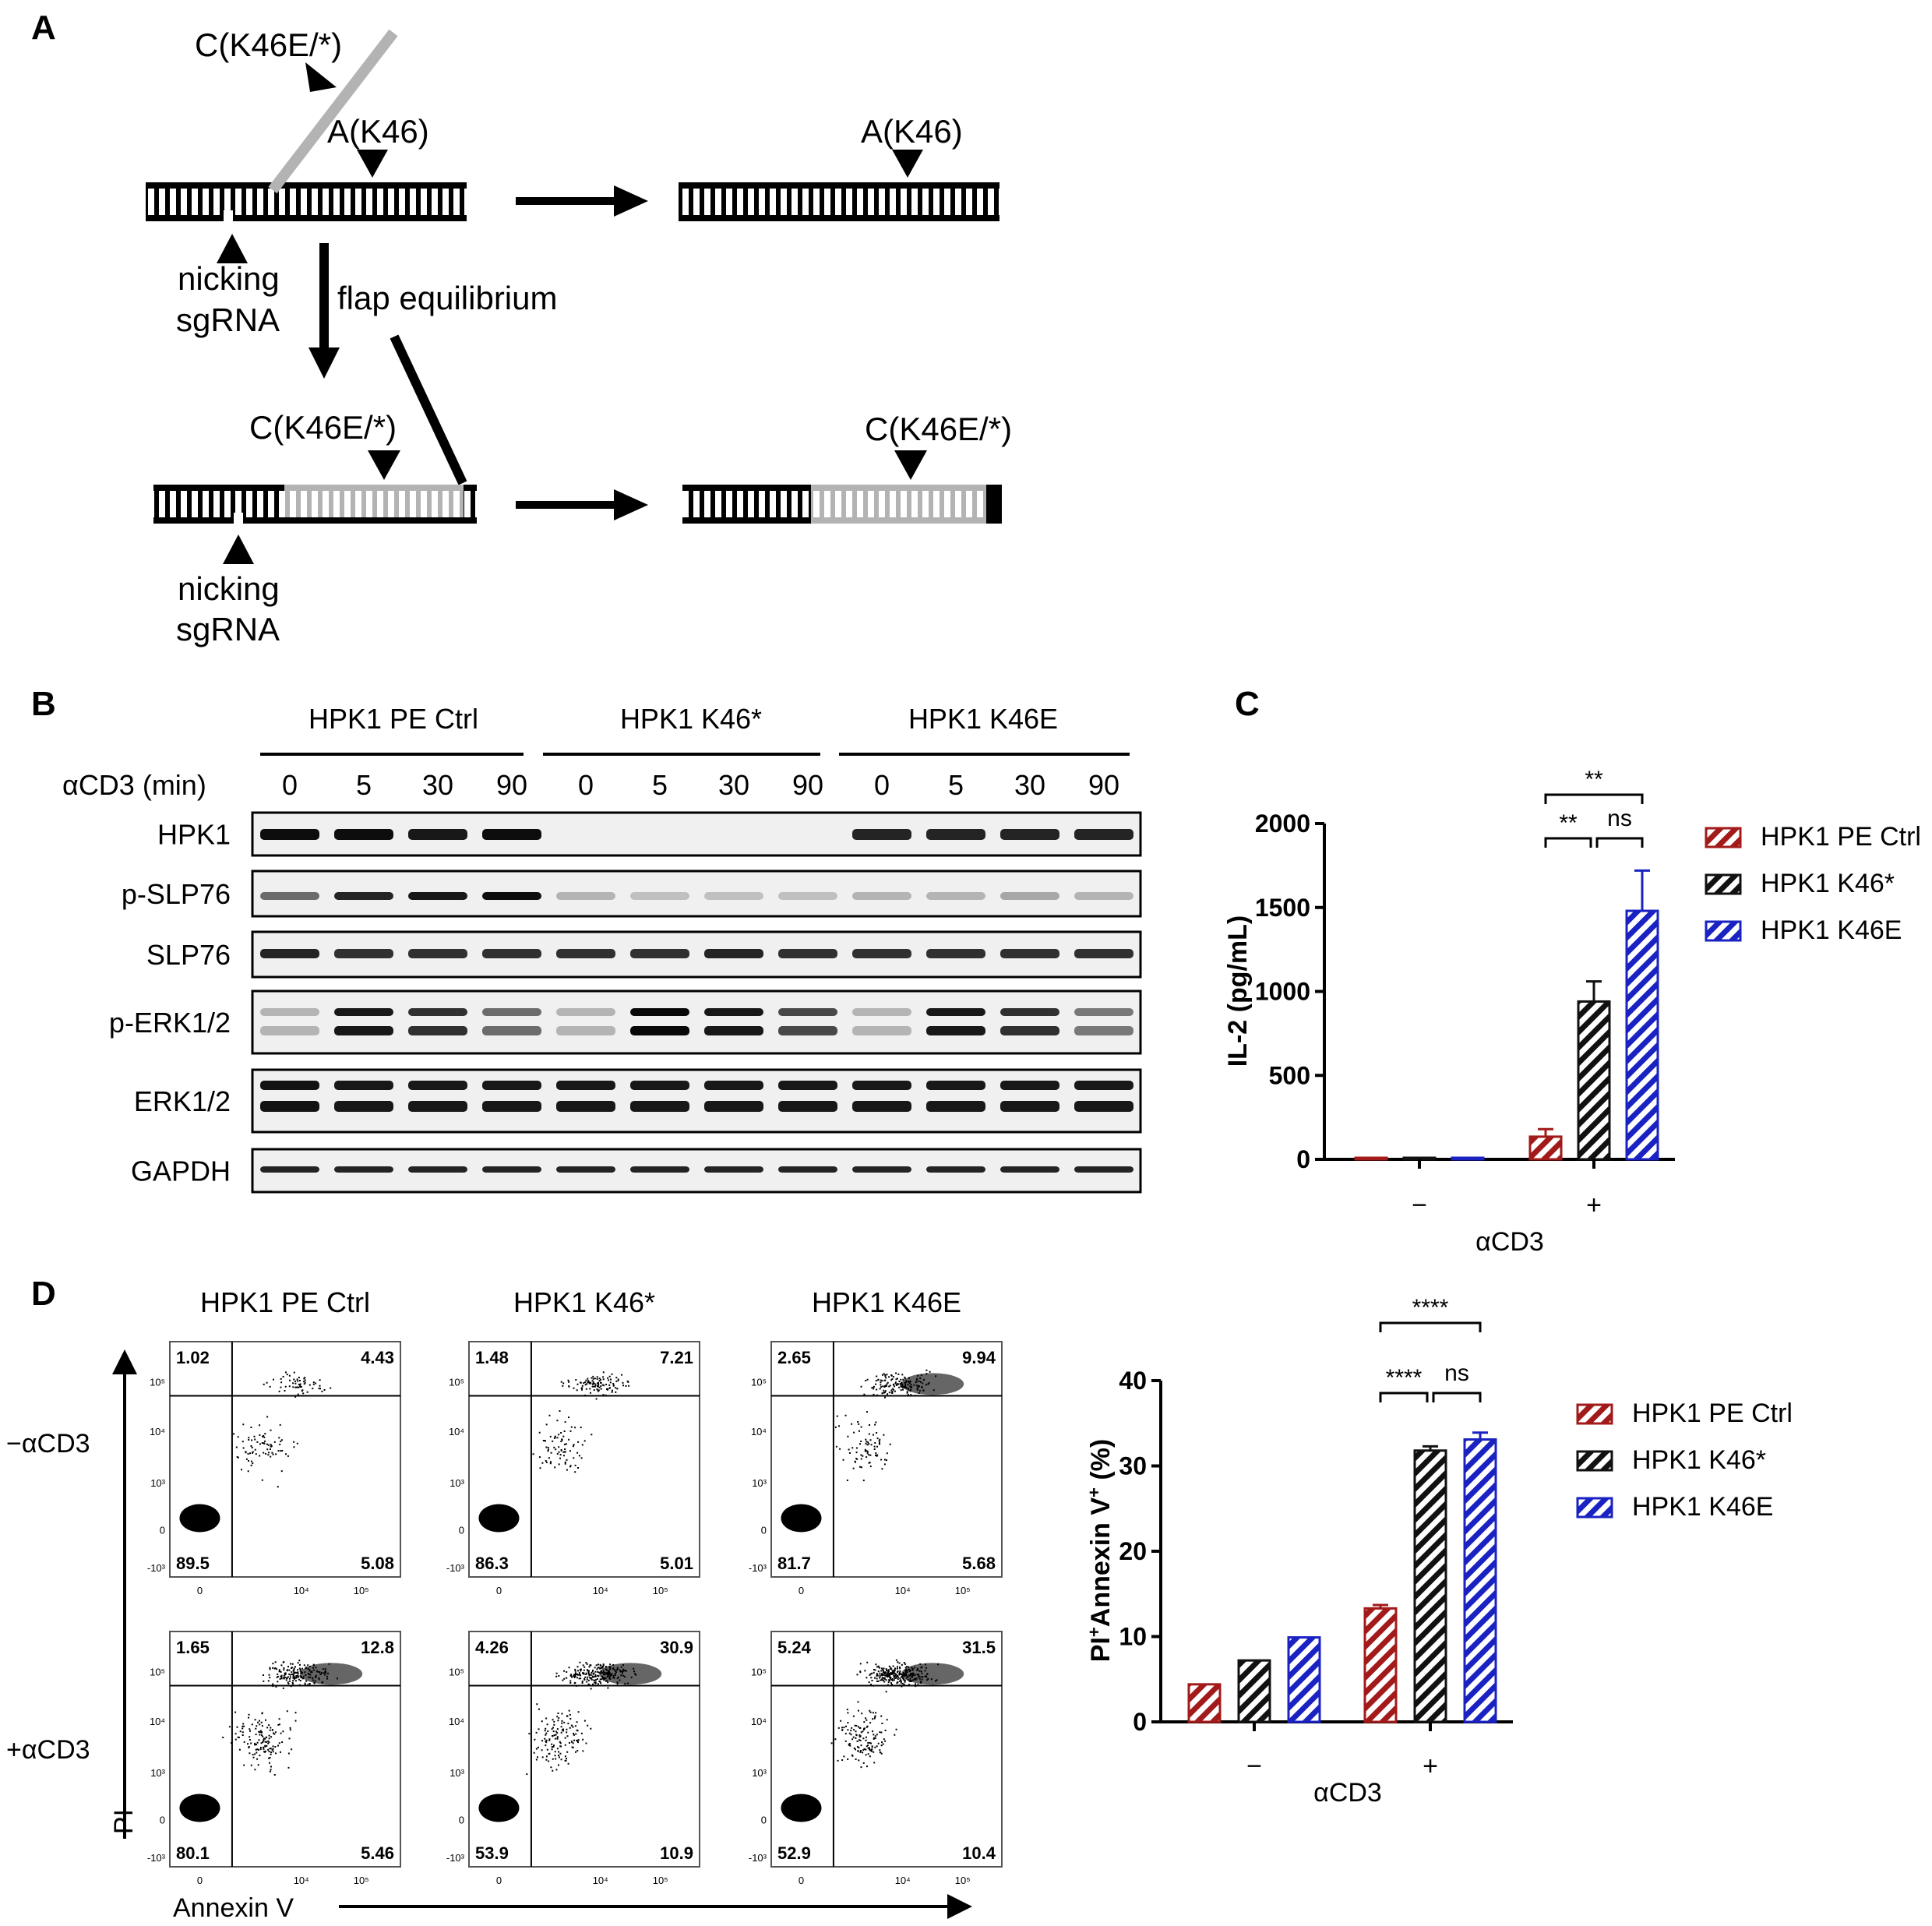 The height and width of the screenshot is (1926, 1932). Describe the element at coordinates (492, 1563) in the screenshot. I see `quadrant-value: 86.3` at that location.